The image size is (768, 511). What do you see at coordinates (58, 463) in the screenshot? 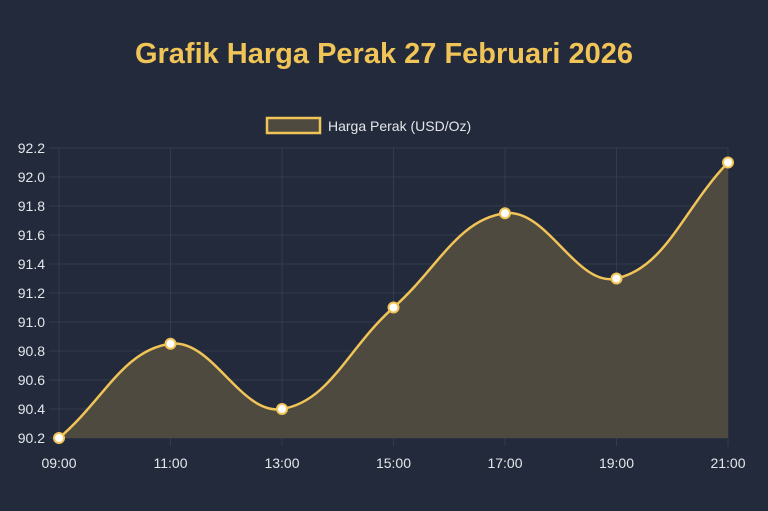
I see `x-tick-label: 09:00` at bounding box center [58, 463].